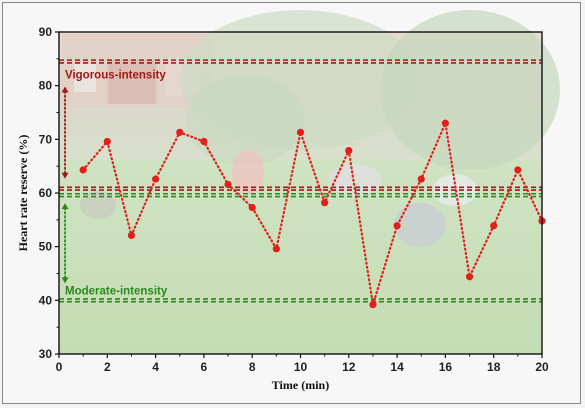 This screenshot has height=408, width=585. I want to click on y-tick-label-50: 50, so click(46, 247).